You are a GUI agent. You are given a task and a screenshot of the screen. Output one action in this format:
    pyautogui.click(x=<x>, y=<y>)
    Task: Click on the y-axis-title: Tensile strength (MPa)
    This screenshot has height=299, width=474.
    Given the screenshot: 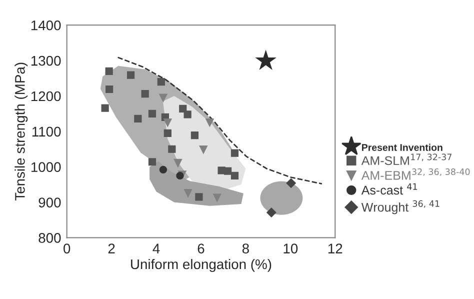 What is the action you would take?
    pyautogui.click(x=21, y=131)
    